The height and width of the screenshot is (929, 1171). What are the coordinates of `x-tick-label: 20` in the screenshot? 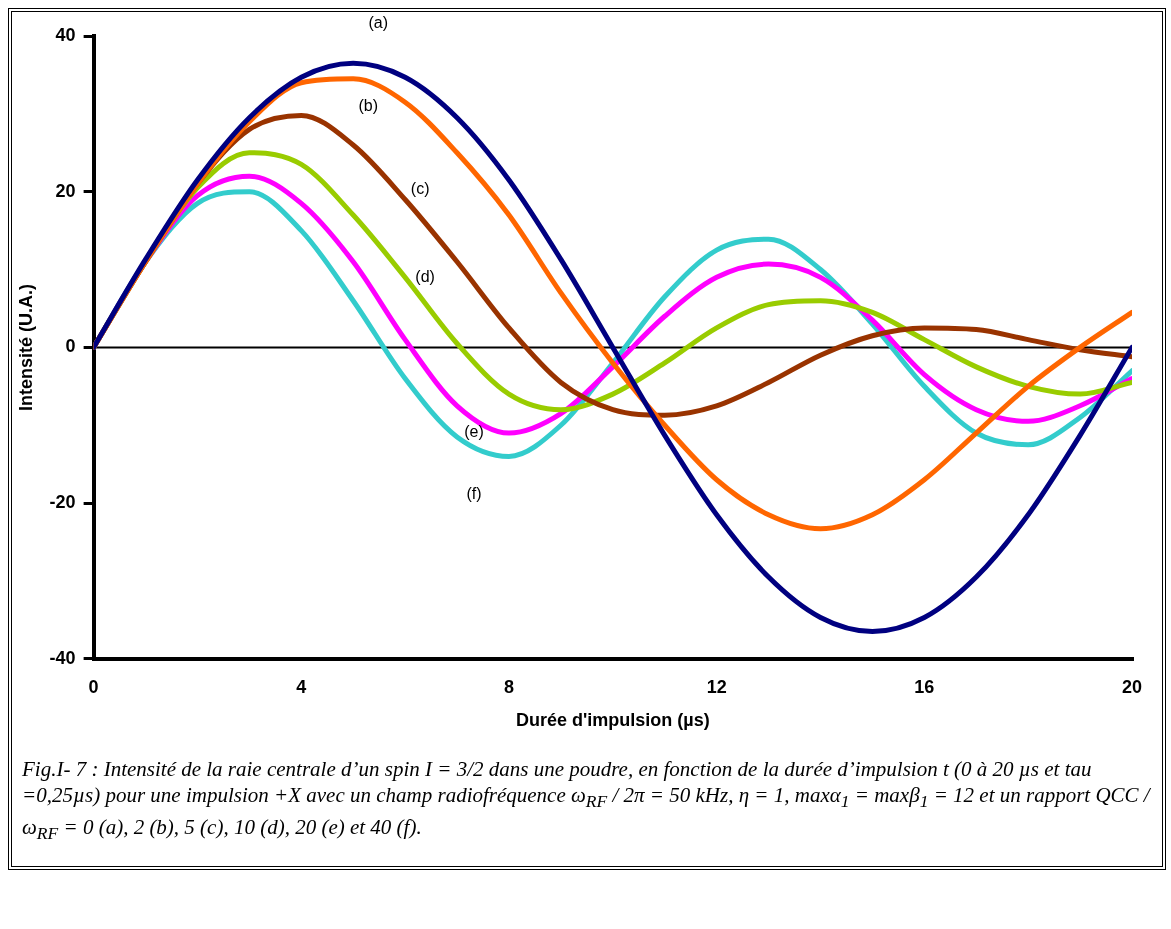 It's located at (1132, 686).